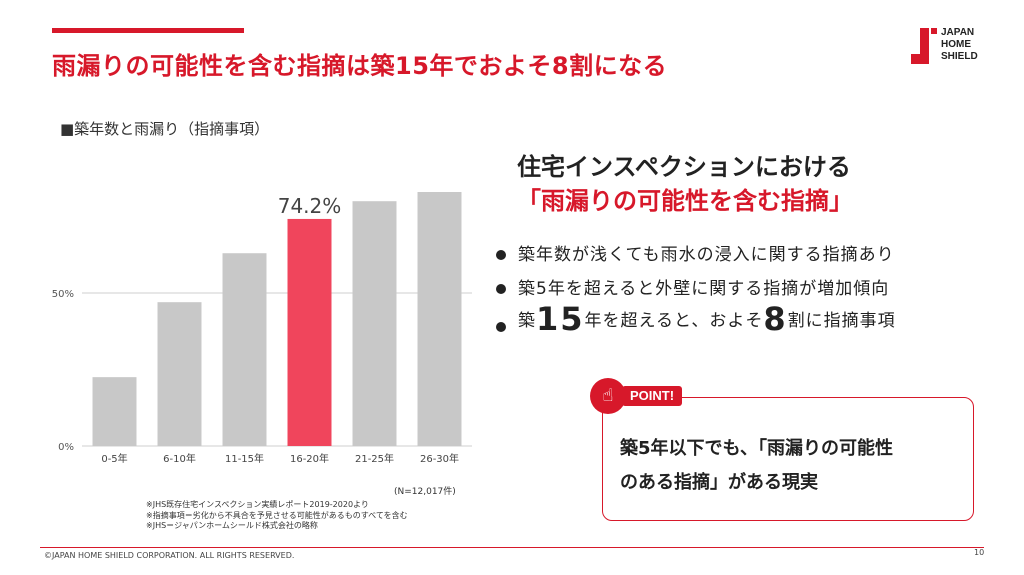 Image resolution: width=1024 pixels, height=575 pixels. What do you see at coordinates (956, 44) in the screenshot?
I see `logo-line-2: HOME` at bounding box center [956, 44].